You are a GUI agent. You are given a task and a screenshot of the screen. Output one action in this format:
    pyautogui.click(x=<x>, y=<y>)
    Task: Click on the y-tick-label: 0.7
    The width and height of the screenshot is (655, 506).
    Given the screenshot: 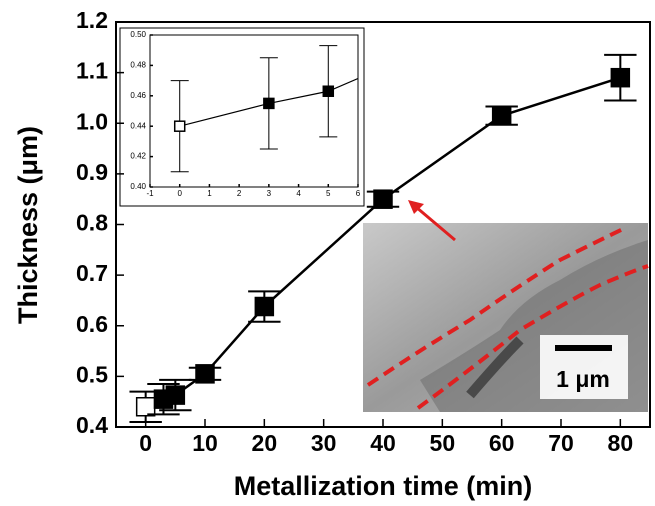 What is the action you would take?
    pyautogui.click(x=92, y=273)
    